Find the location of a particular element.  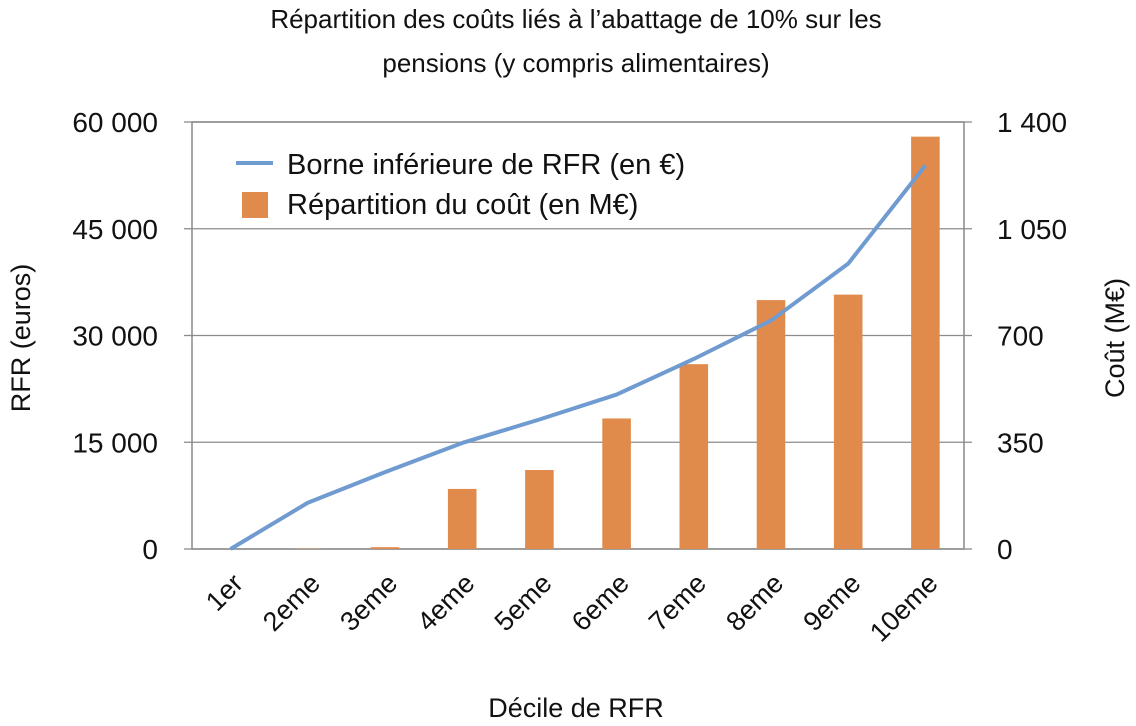

right-tick-label: 350 is located at coordinates (1020, 442).